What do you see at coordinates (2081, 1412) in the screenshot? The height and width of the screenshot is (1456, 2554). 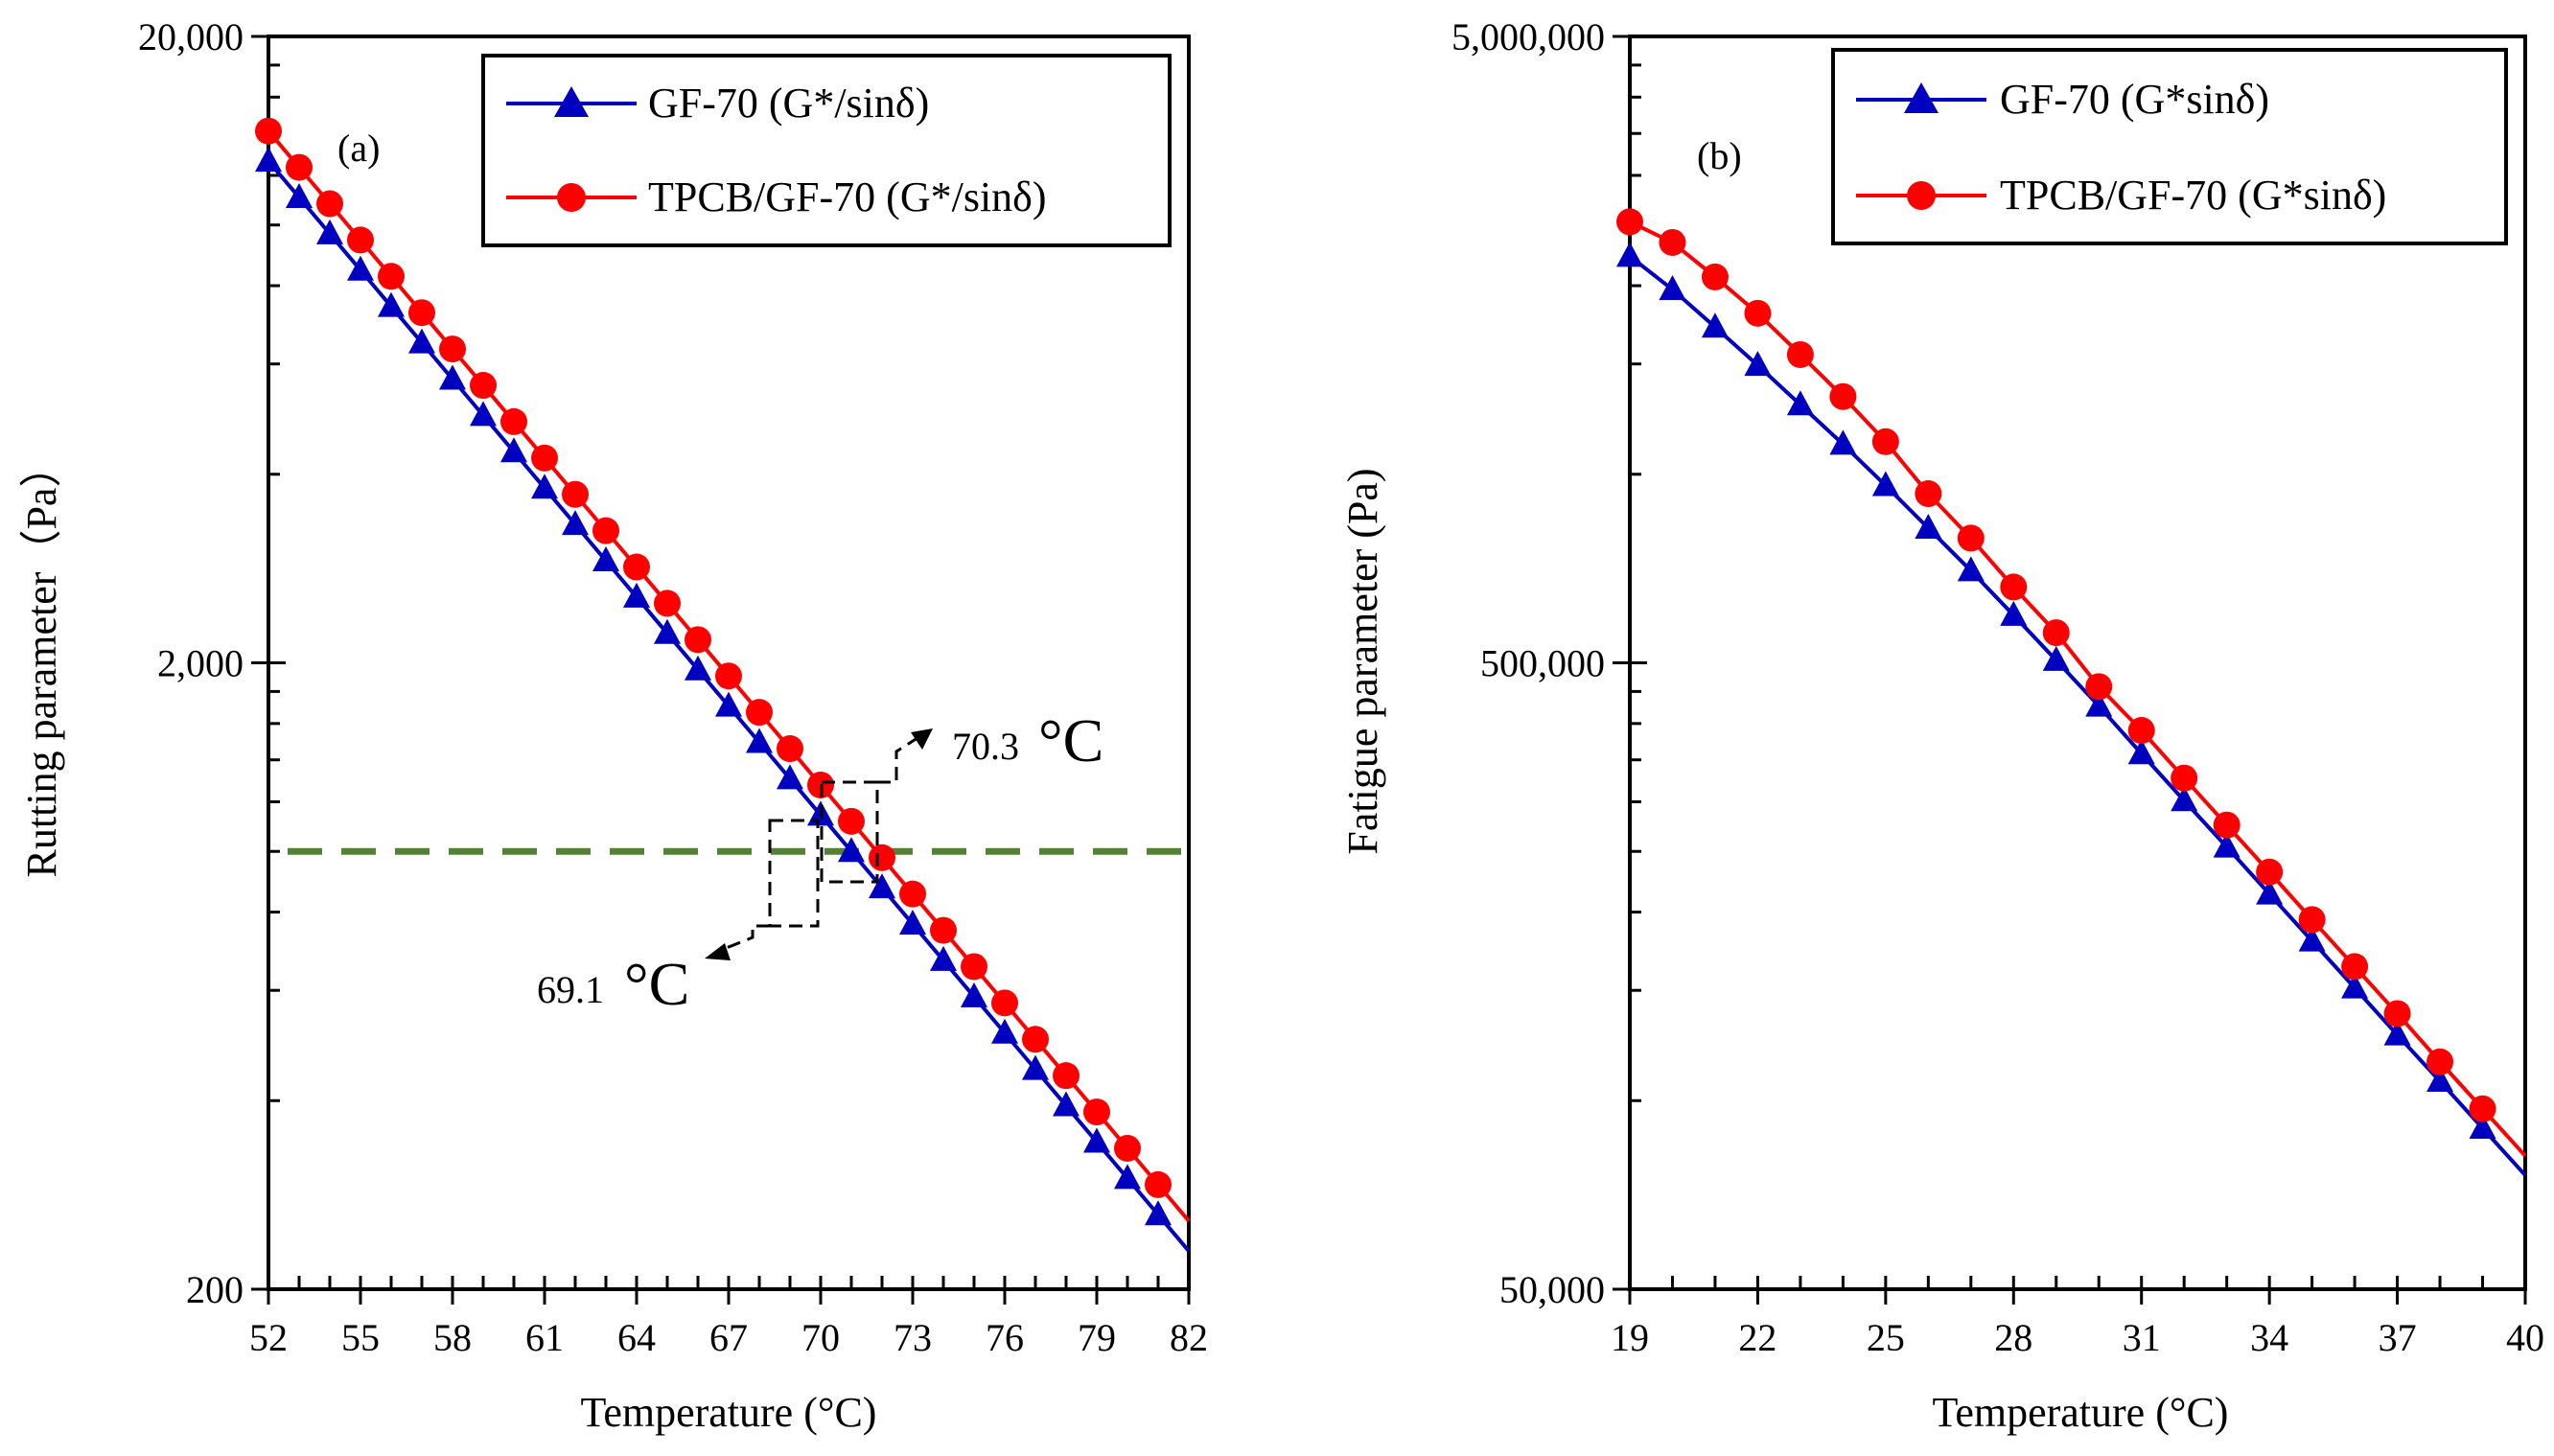 I see `x-axis-title-b: Temperature (°C)` at bounding box center [2081, 1412].